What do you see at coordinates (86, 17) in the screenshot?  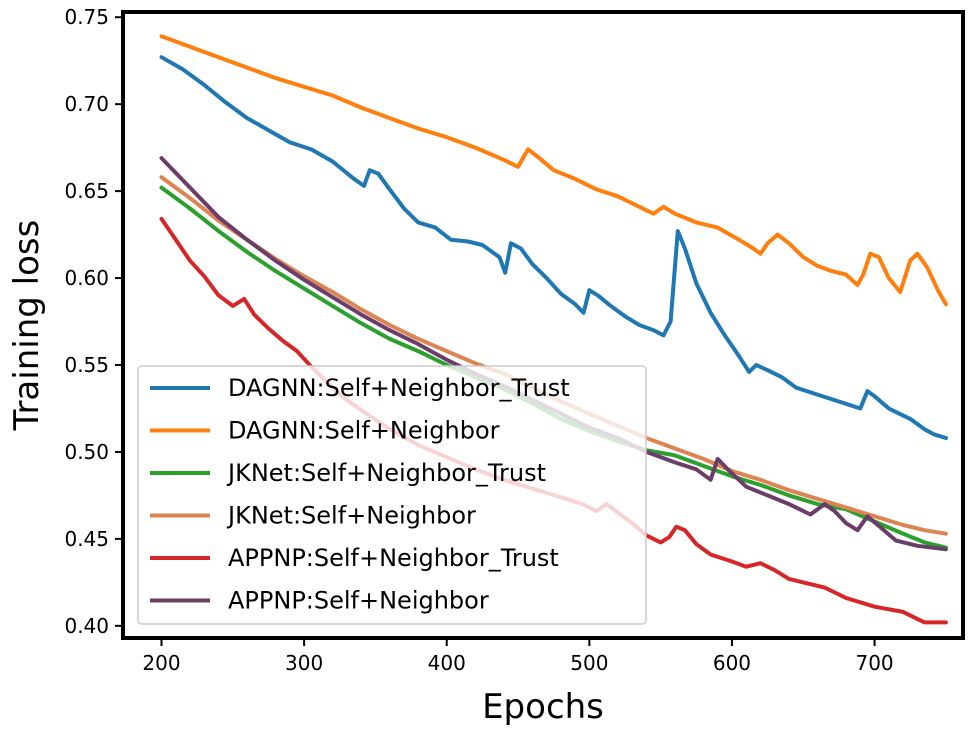 I see `y-tick-label-7: 0.75` at bounding box center [86, 17].